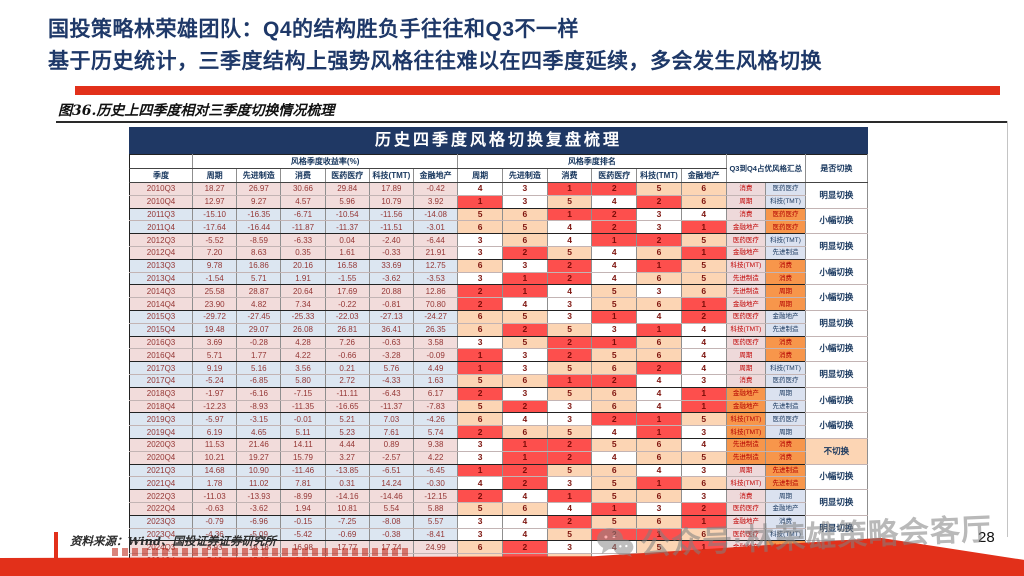 This screenshot has height=576, width=1024. What do you see at coordinates (436, 368) in the screenshot?
I see `return-cell: 4.49` at bounding box center [436, 368].